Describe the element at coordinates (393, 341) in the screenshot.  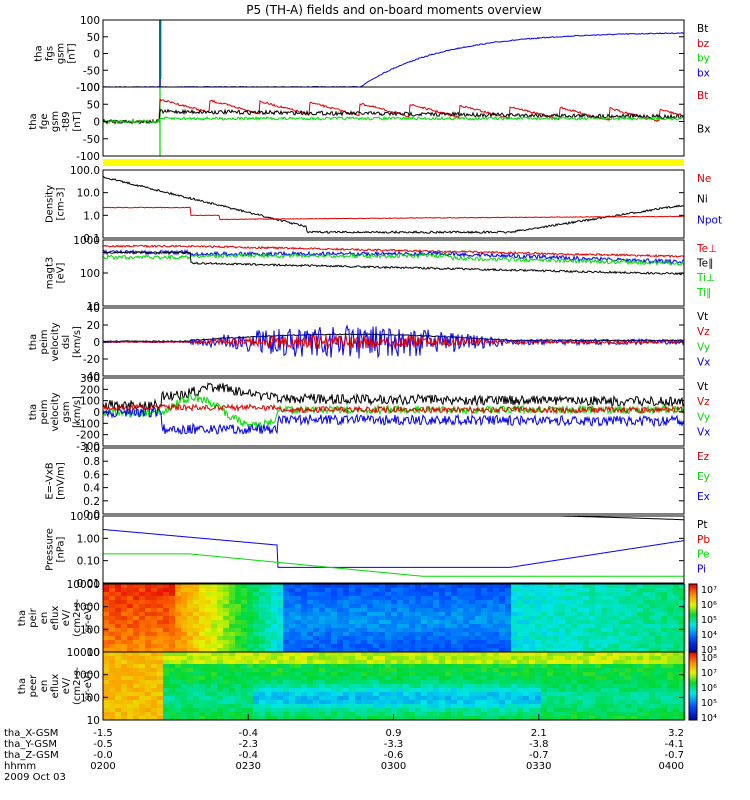
I see `vx-dsl-line` at that location.